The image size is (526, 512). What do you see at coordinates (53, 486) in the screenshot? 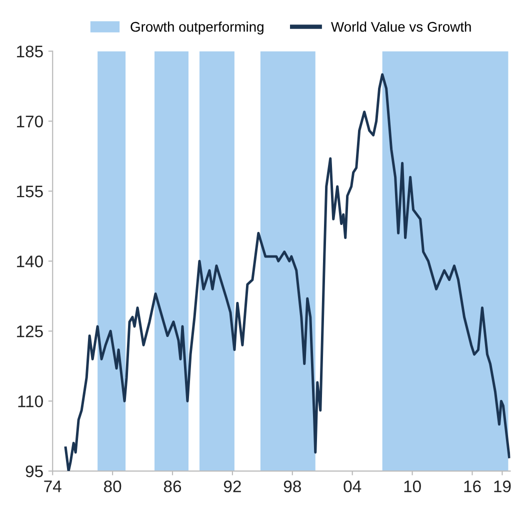
I see `x-tick-label: 74` at bounding box center [53, 486].